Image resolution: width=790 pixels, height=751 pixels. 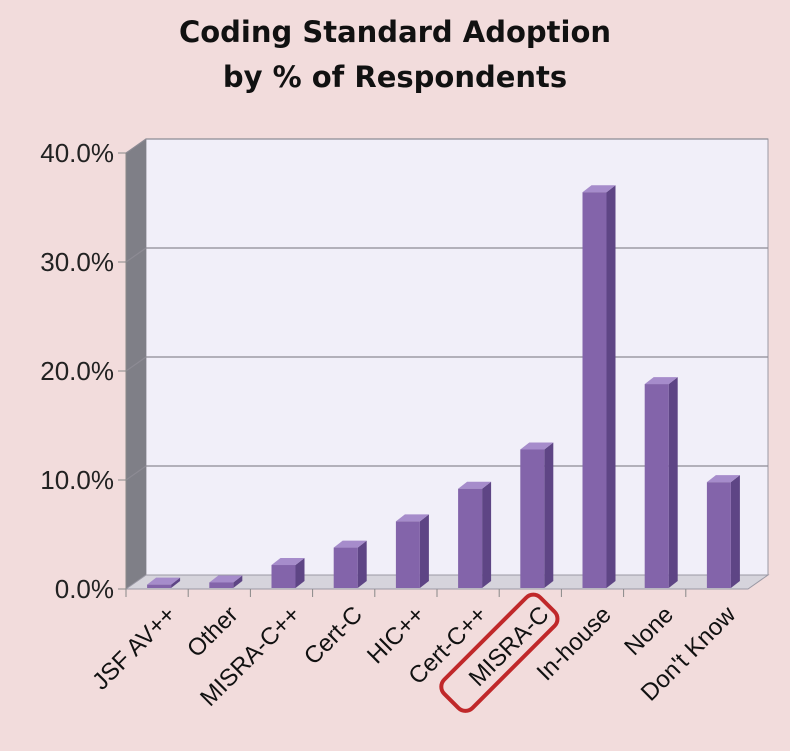 I want to click on y-tick-label: 40.0%, so click(x=77, y=153).